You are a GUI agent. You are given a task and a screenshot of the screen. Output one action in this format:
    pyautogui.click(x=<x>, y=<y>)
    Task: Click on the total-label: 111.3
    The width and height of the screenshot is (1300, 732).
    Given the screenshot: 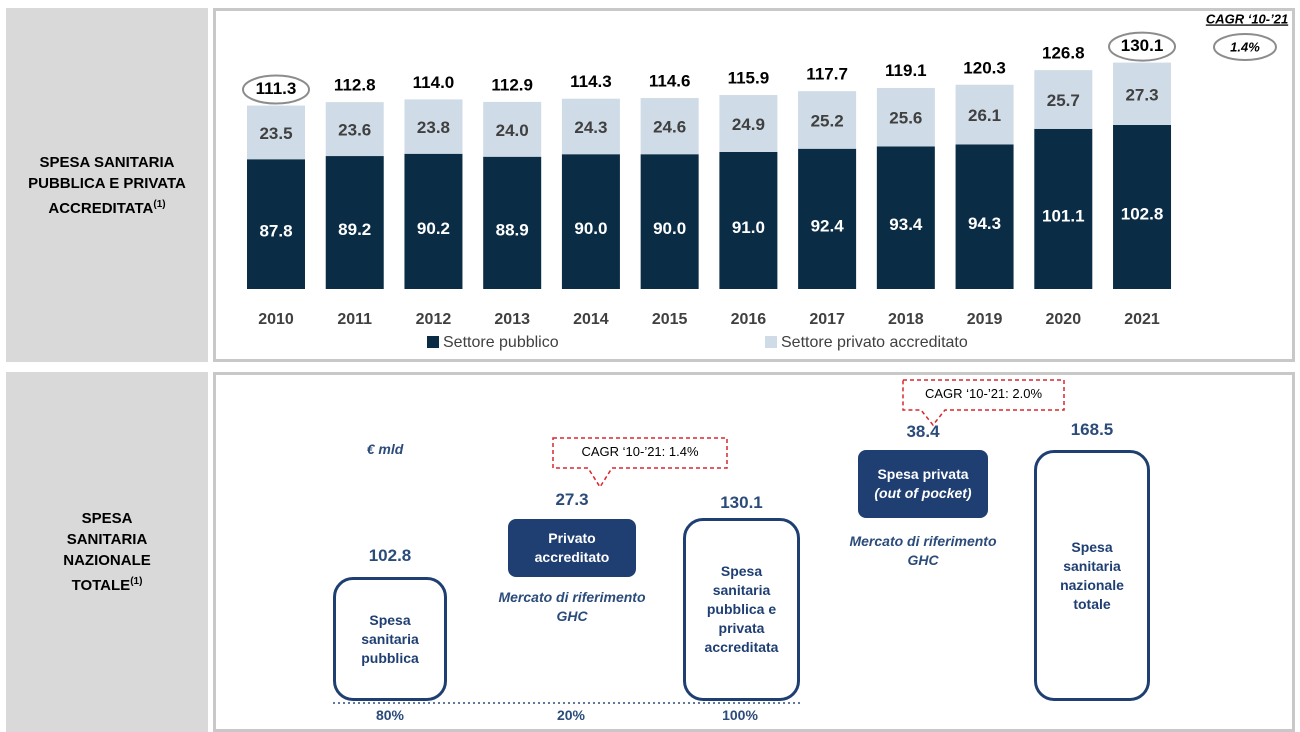 What is the action you would take?
    pyautogui.click(x=276, y=88)
    